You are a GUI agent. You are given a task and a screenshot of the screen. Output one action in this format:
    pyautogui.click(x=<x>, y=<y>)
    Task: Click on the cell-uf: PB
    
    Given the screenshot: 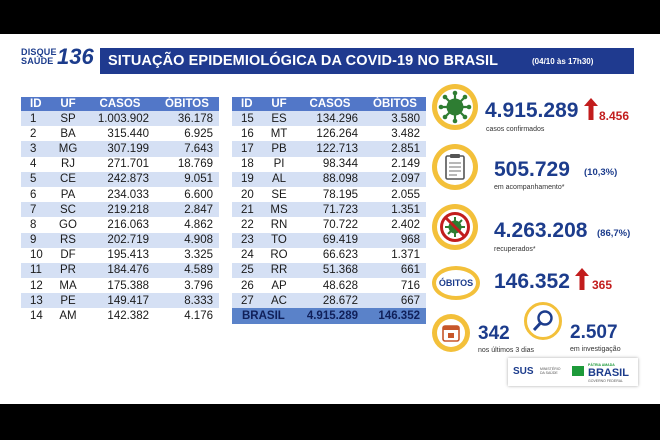 What is the action you would take?
    pyautogui.click(x=279, y=149)
    